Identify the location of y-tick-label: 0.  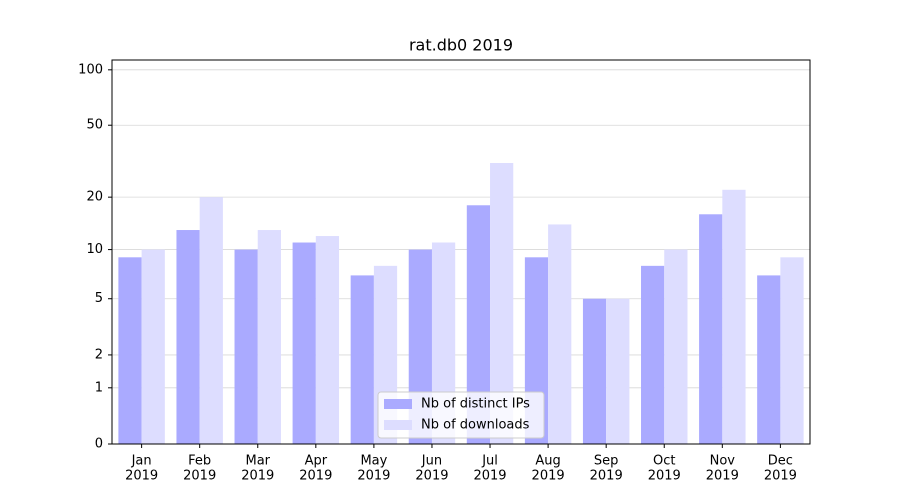
(99, 444).